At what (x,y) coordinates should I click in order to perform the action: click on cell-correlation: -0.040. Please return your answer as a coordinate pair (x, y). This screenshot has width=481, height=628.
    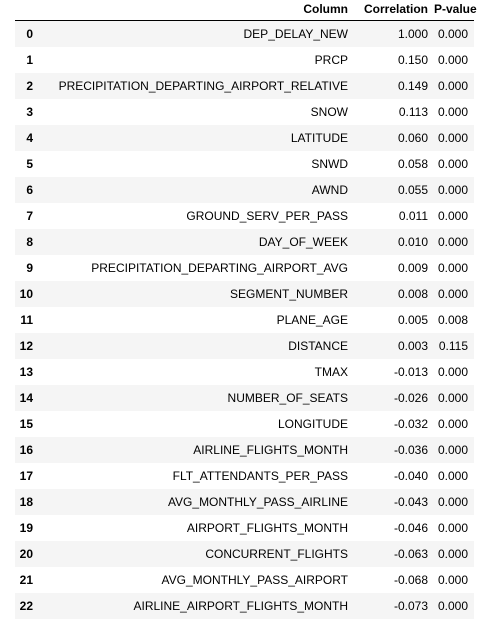
    Looking at the image, I should click on (410, 476).